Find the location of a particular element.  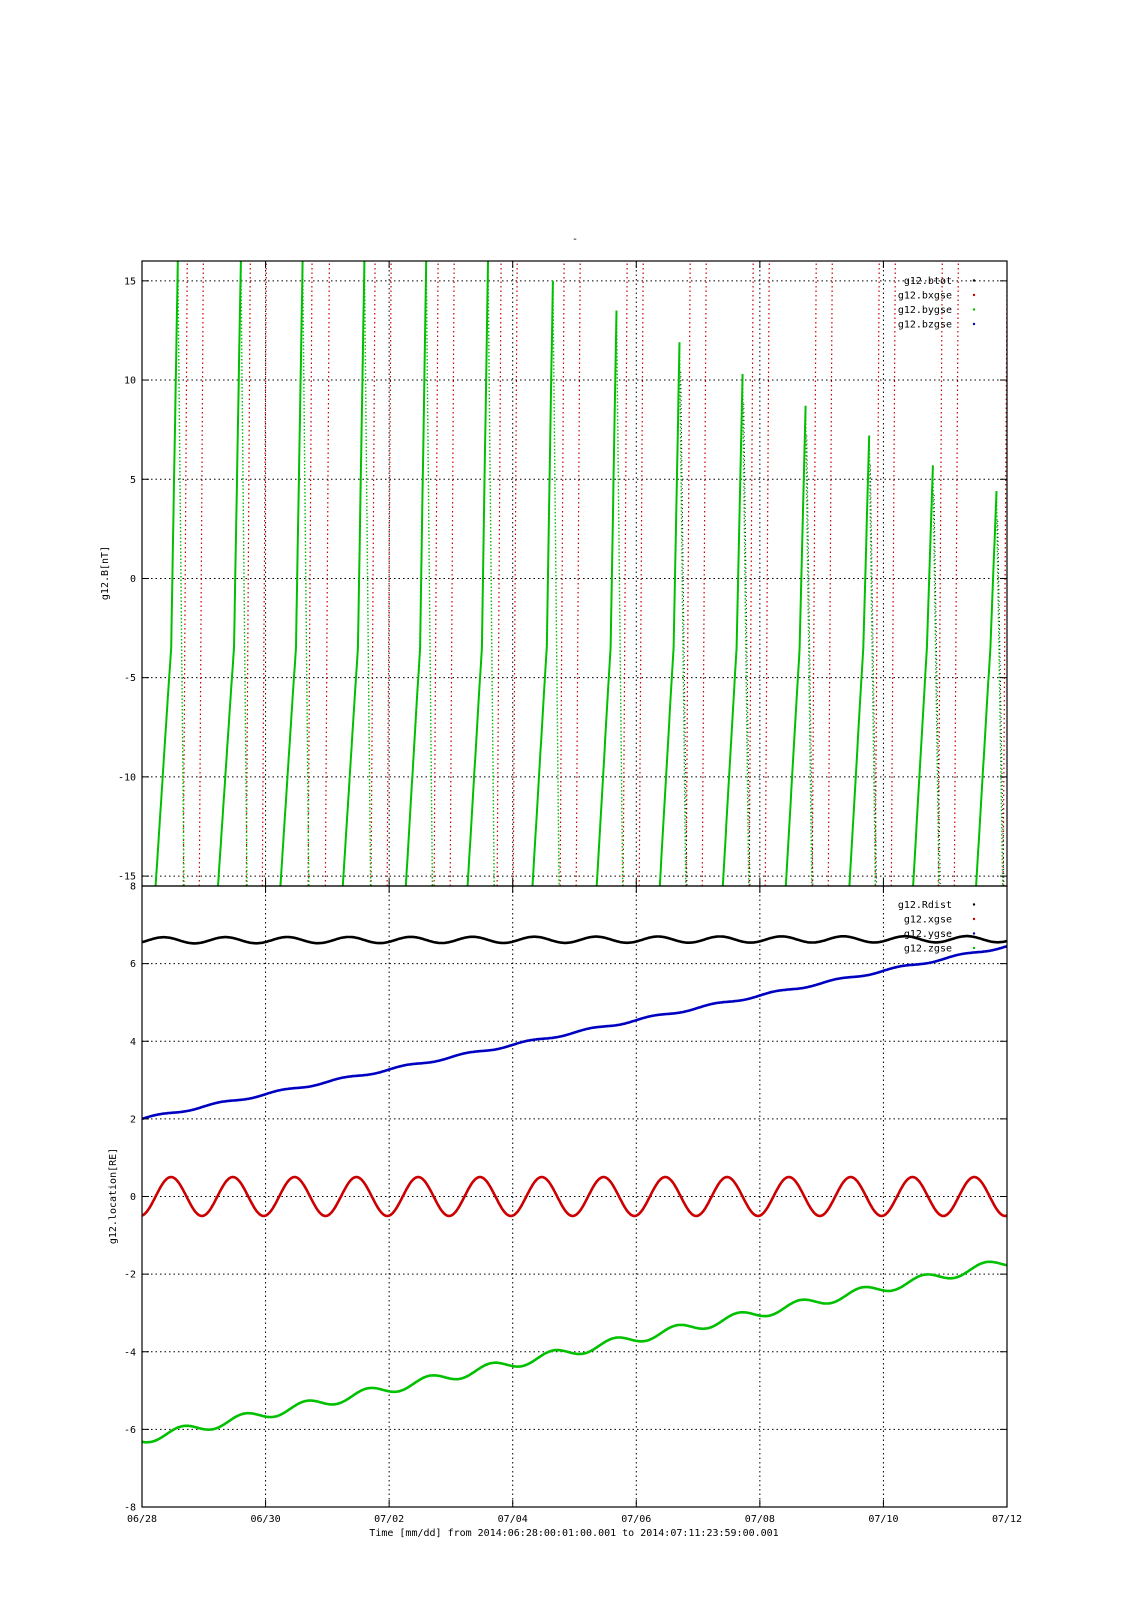

y-tick-label: -2 is located at coordinates (130, 1275).